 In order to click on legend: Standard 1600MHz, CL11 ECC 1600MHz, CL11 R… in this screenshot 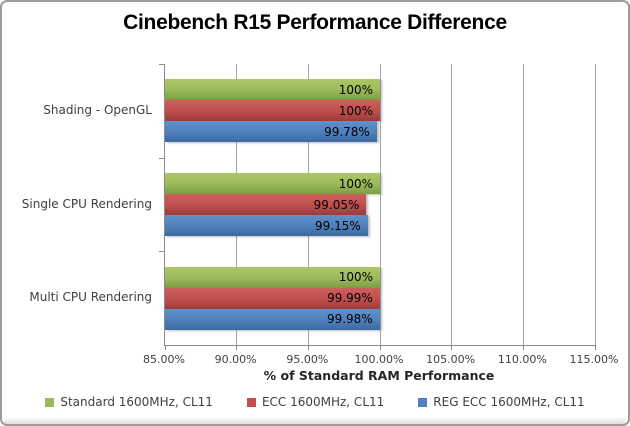, I will do `click(315, 402)`.